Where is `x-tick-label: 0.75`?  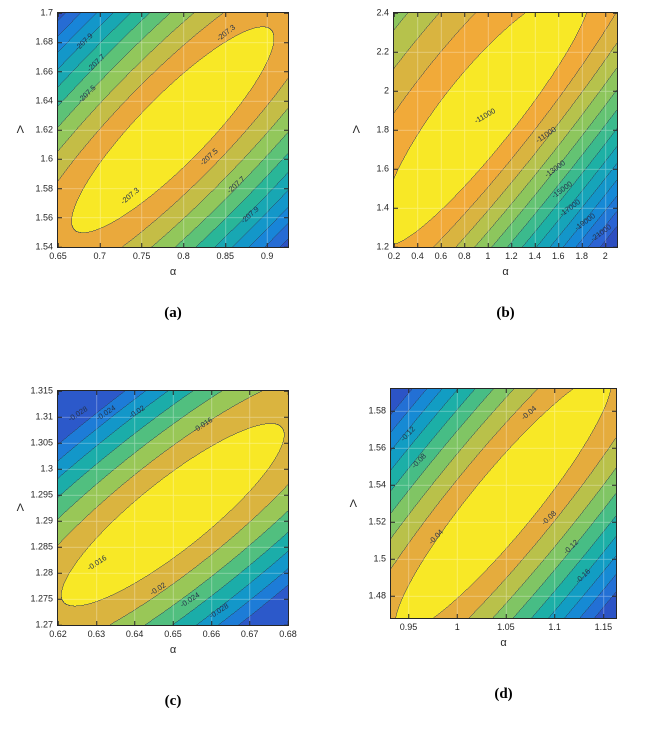
x-tick-label: 0.75 is located at coordinates (141, 256).